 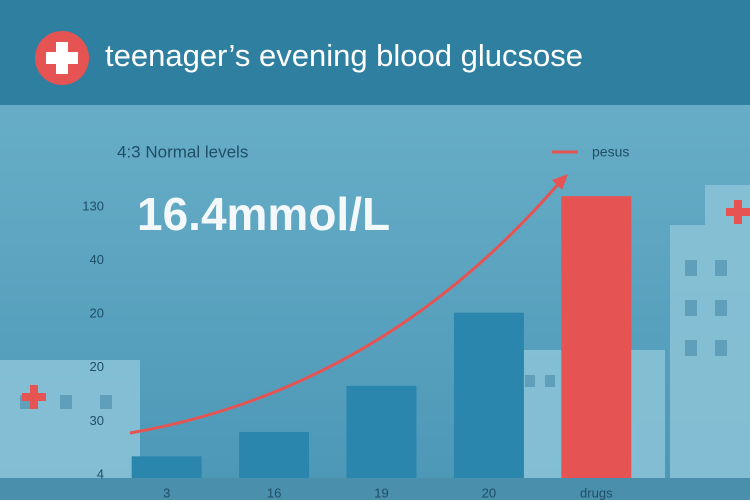 I want to click on subtitle: 4:3 Normal levels, so click(x=182, y=151).